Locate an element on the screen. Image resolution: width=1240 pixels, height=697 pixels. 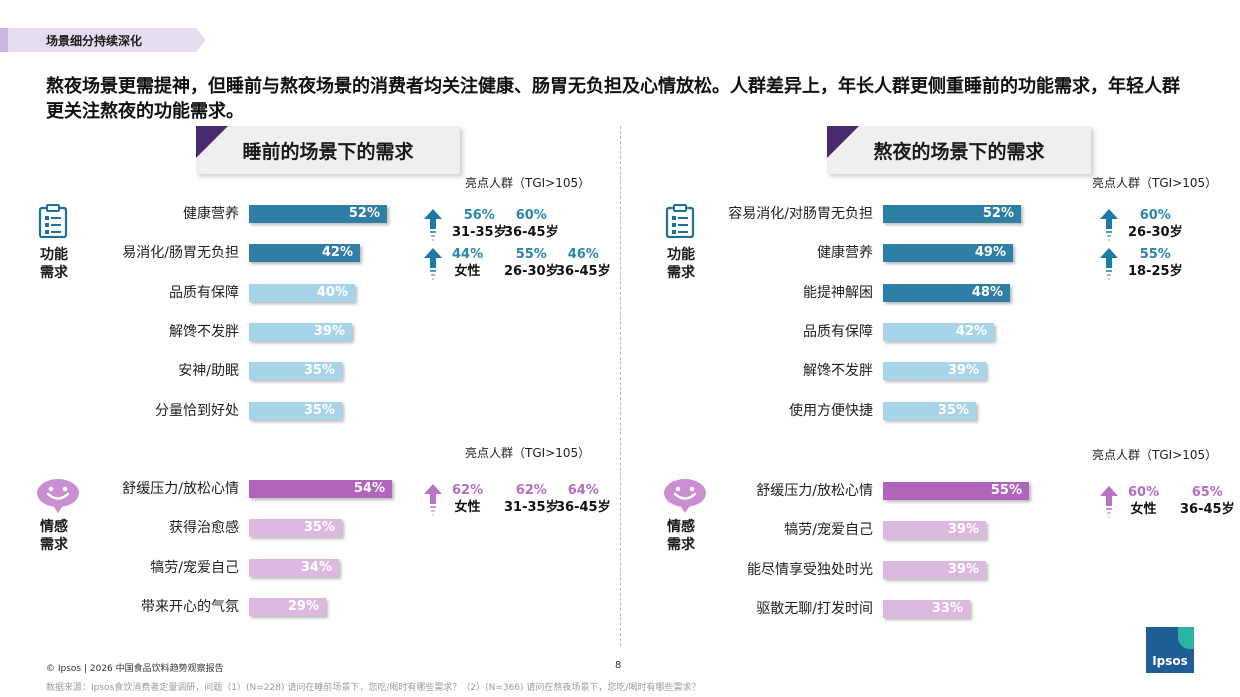
highlight-item: 44% 女性 is located at coordinates (467, 263).